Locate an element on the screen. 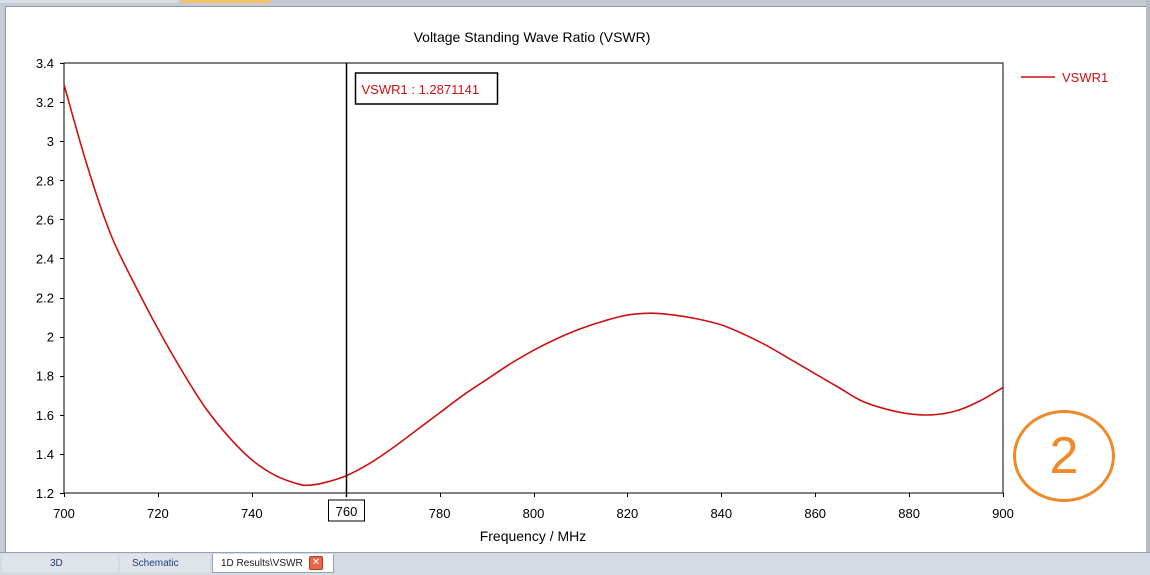 This screenshot has height=575, width=1150. y-tick-label: 1.2 is located at coordinates (45, 493).